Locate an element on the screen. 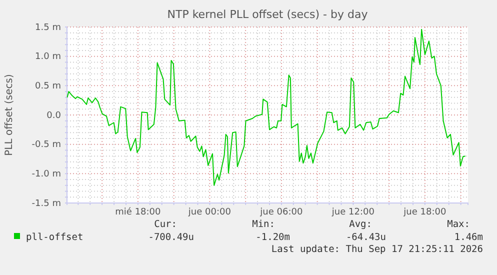  text: -700.49u is located at coordinates (171, 237).